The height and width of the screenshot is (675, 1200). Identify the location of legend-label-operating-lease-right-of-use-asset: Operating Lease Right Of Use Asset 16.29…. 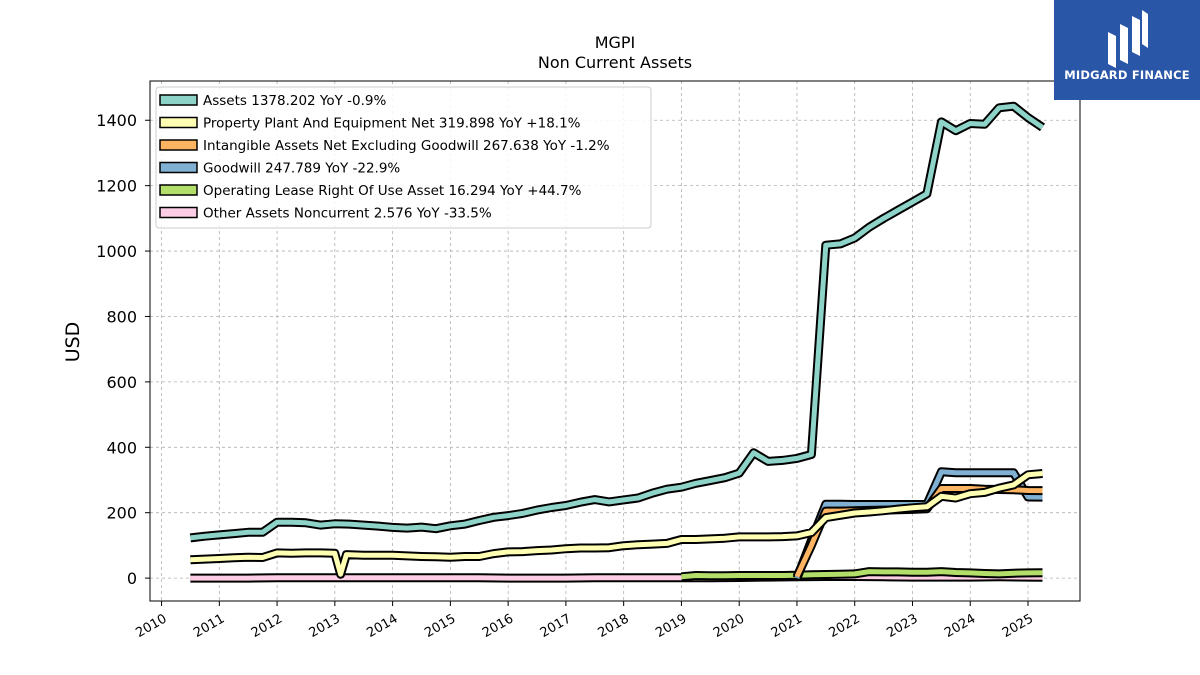
(392, 191).